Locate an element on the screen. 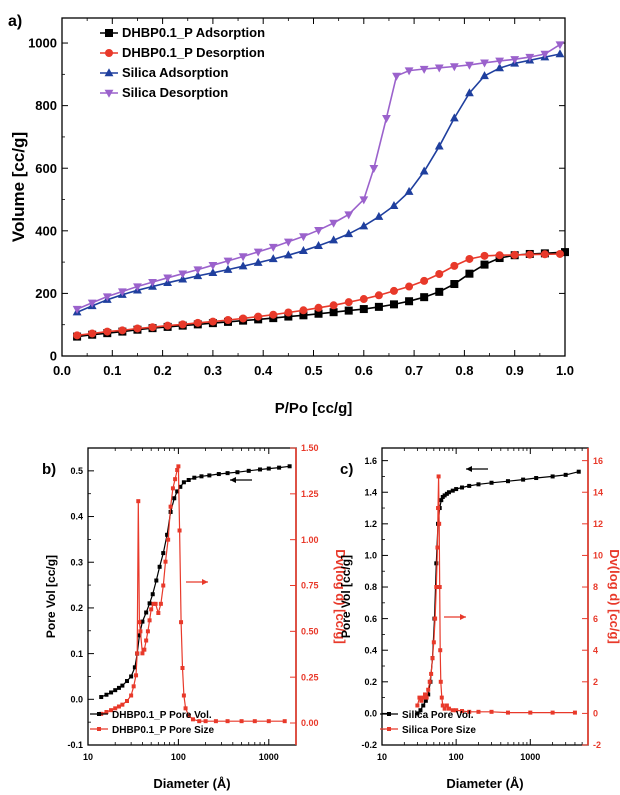 Image resolution: width=620 pixels, height=795 pixels. y2-tick-label: 12 is located at coordinates (598, 524).